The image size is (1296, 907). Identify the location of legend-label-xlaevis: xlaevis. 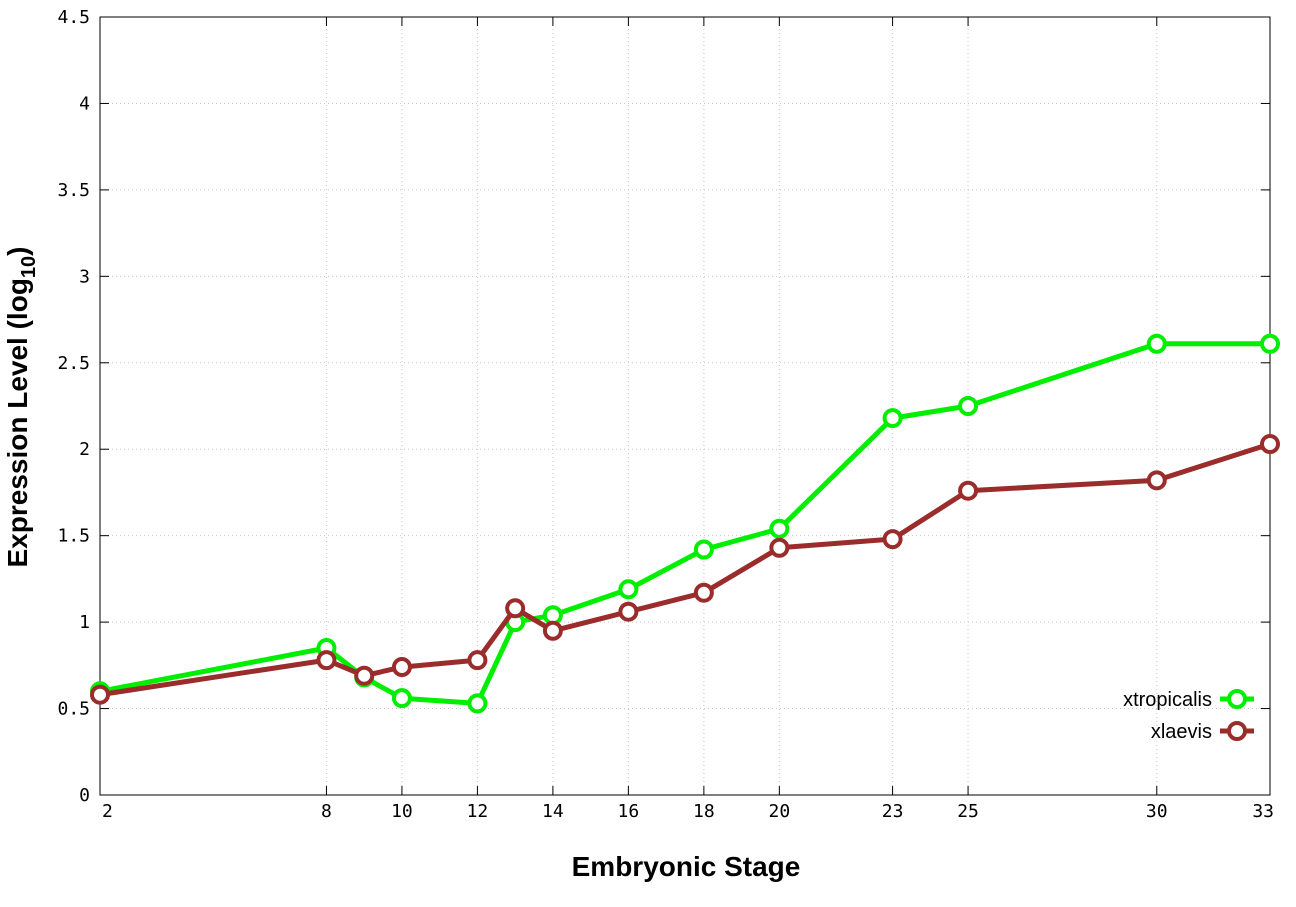
(1181, 732).